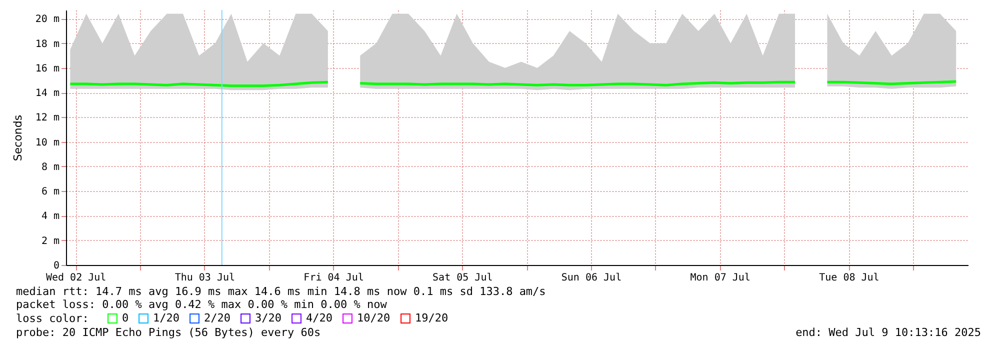 The width and height of the screenshot is (997, 347). Describe the element at coordinates (168, 332) in the screenshot. I see `text: probe: 20 ICMP Echo Pings (56 Bytes) every 60s` at that location.